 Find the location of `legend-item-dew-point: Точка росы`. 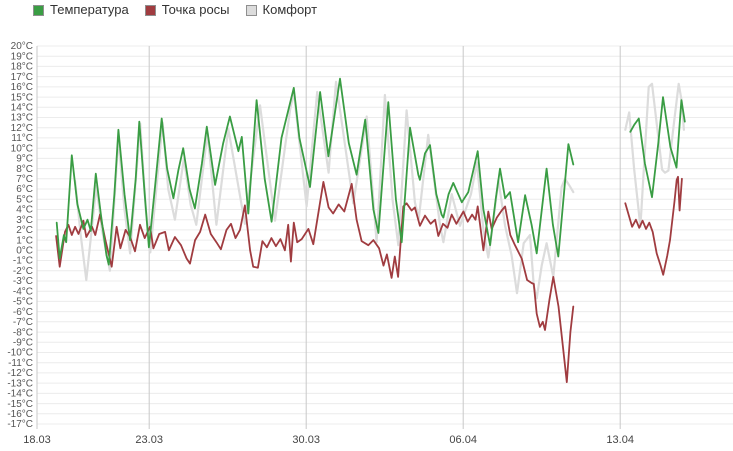

legend-item-dew-point: Точка росы is located at coordinates (187, 9).